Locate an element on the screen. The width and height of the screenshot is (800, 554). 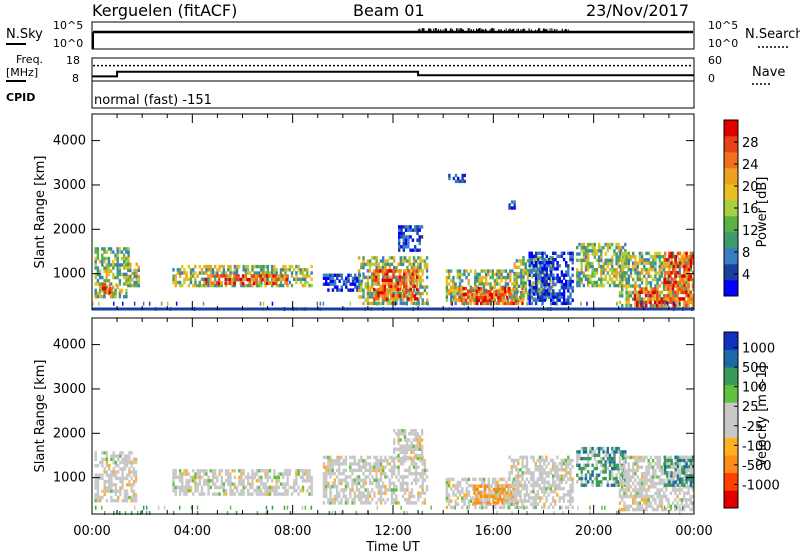
colorbar-swatch is located at coordinates (731, 160).